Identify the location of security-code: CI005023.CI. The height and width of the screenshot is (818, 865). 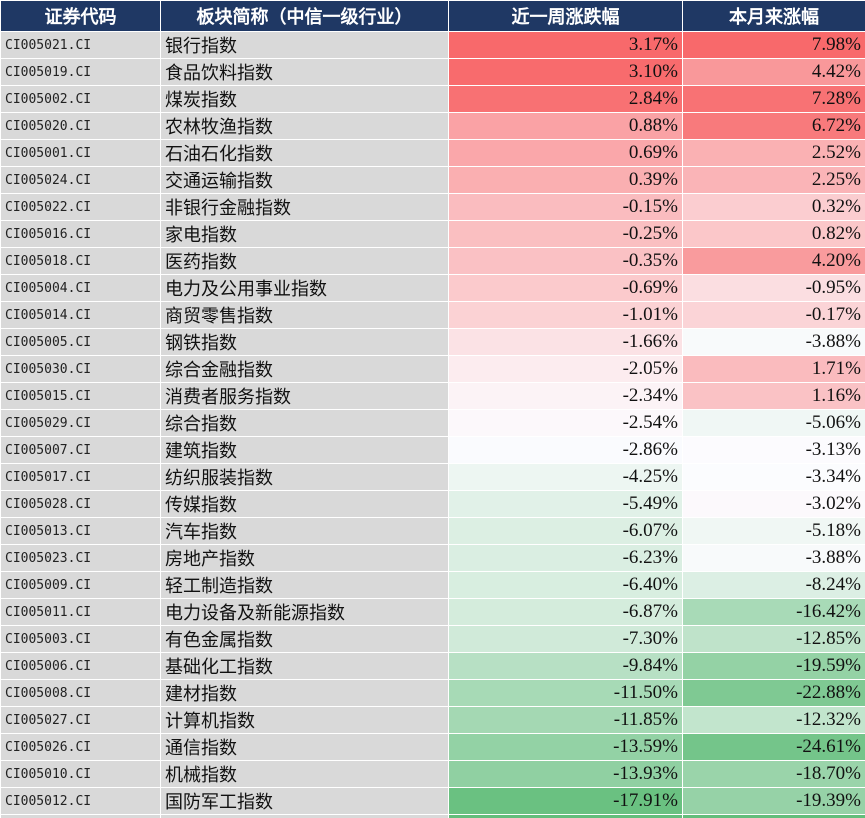
(80, 558).